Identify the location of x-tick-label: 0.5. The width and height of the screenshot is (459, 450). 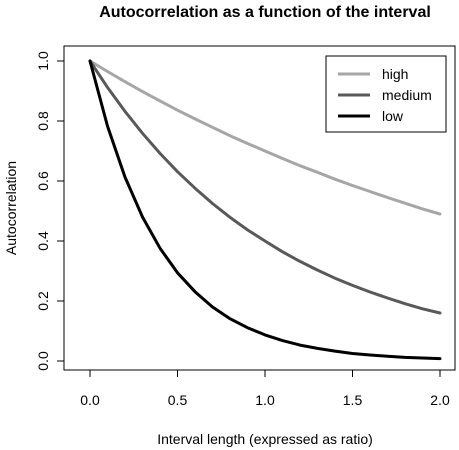
(178, 400).